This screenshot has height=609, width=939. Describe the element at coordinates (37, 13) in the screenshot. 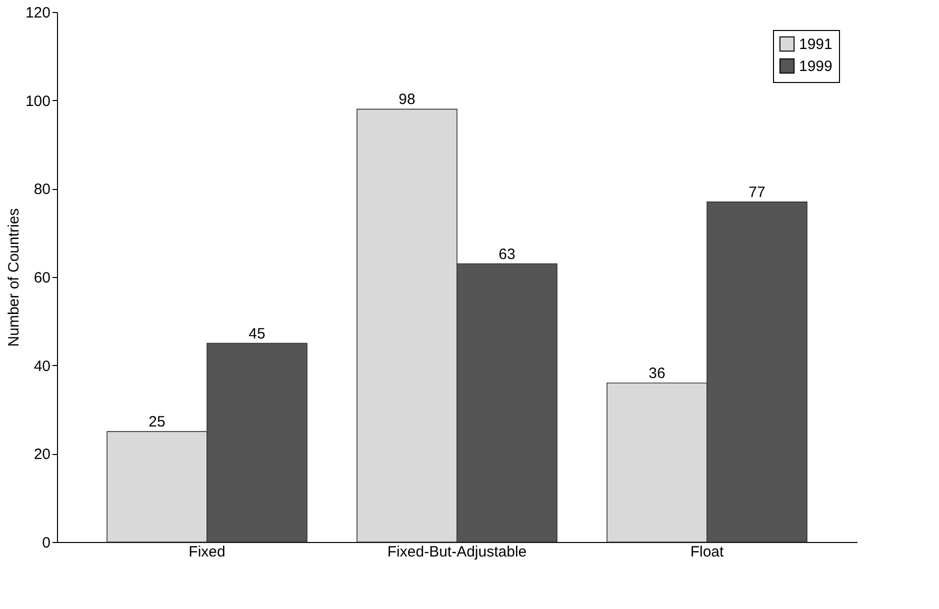

I see `y-tick-label: 120` at that location.